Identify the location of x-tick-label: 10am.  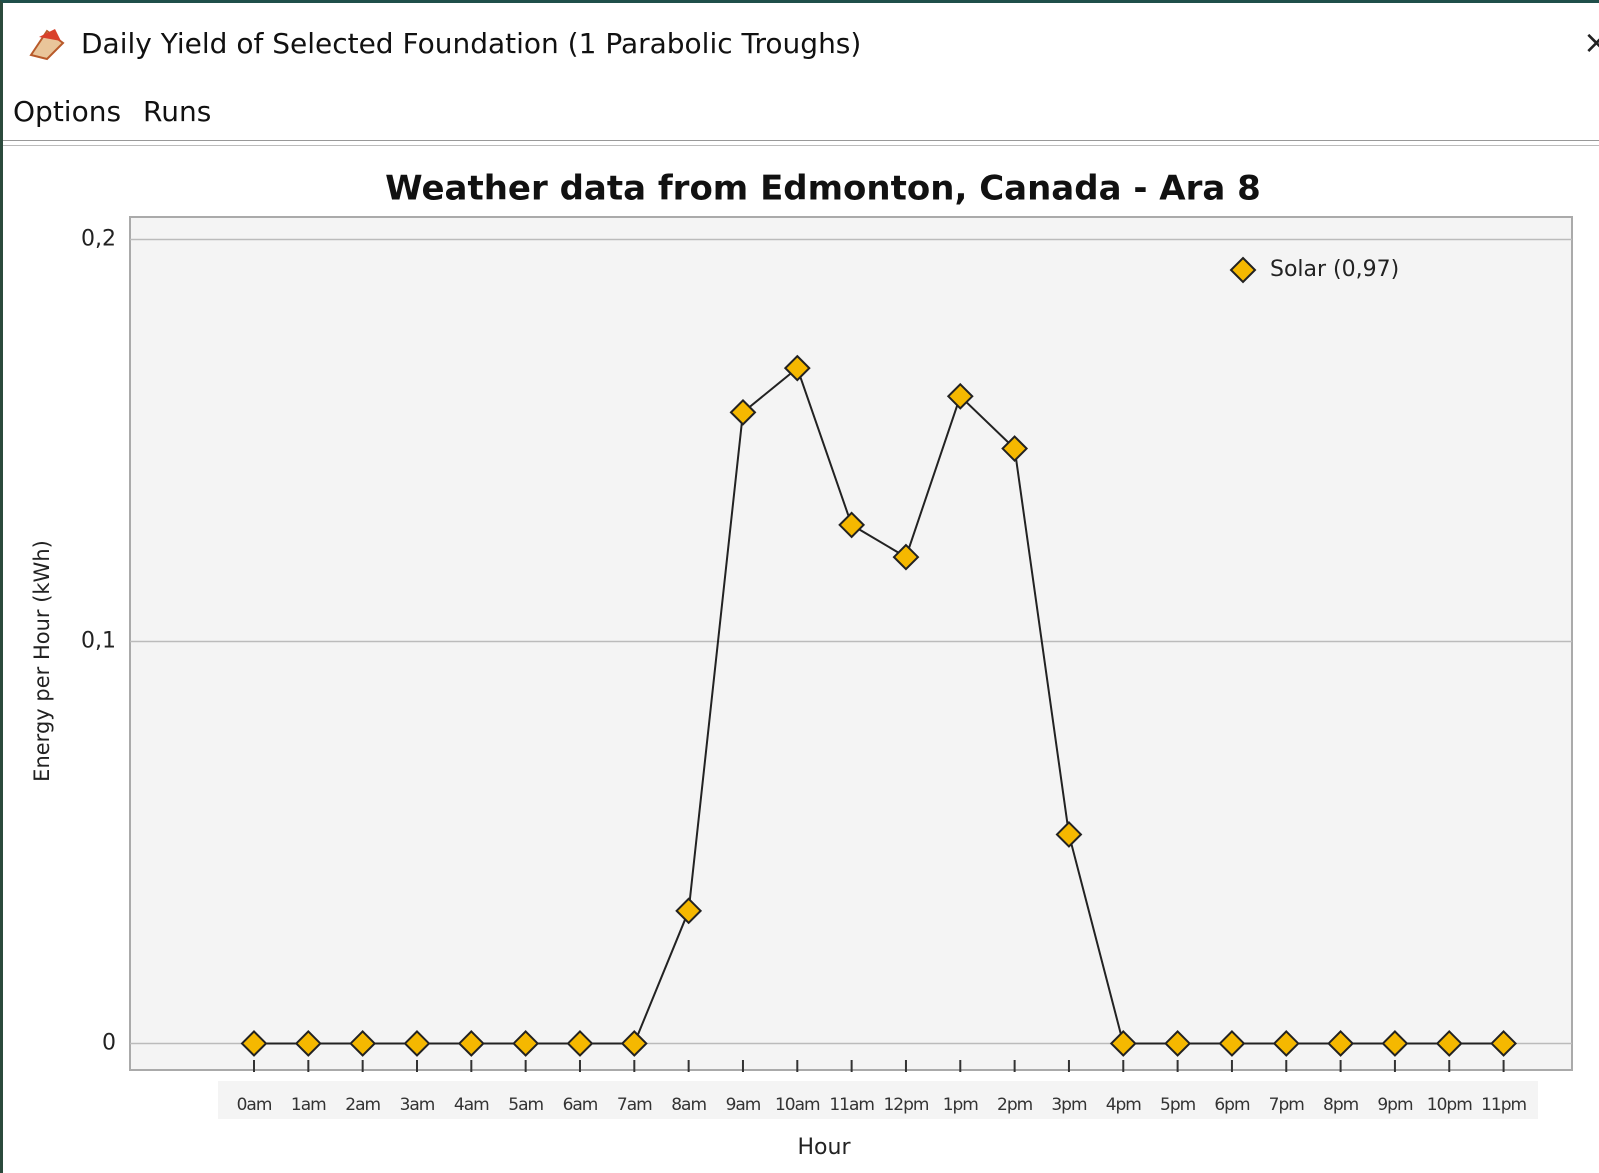
(797, 1105).